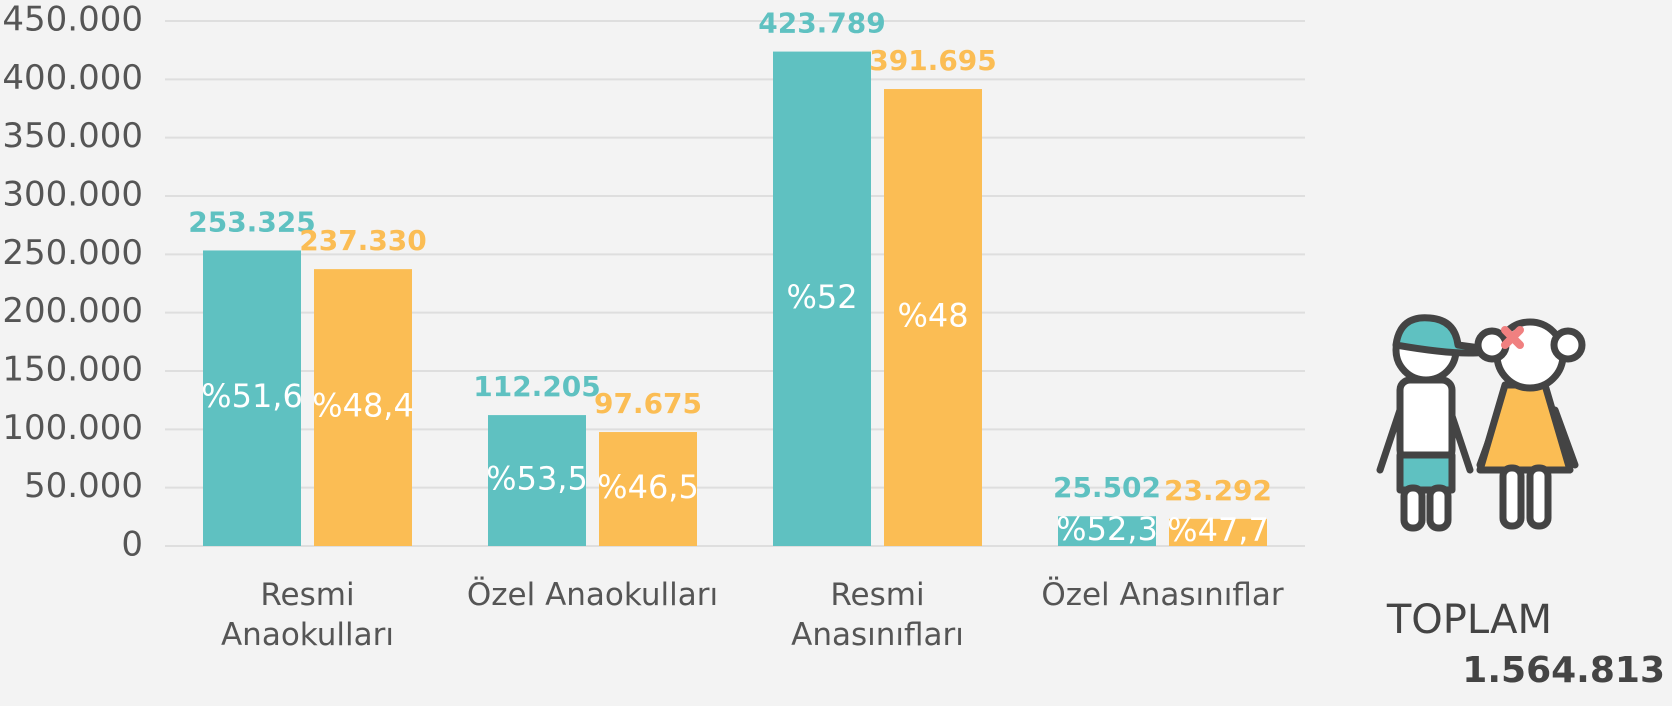 This screenshot has height=706, width=1672. I want to click on y-tick-label: 400.000, so click(72, 78).